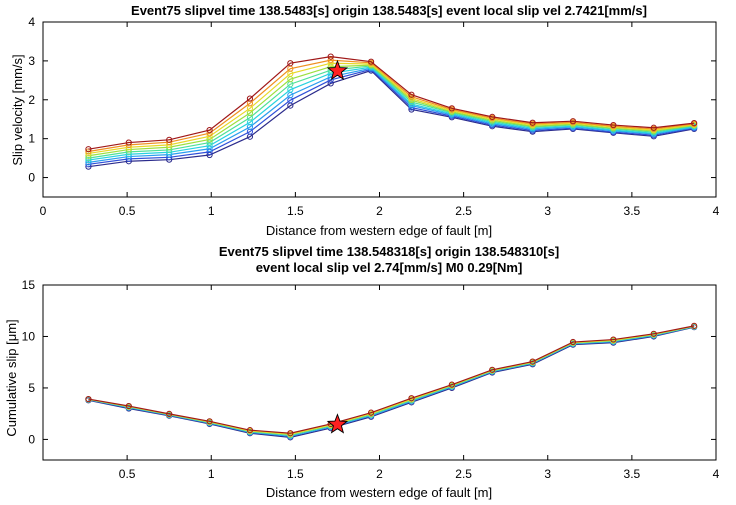 Image resolution: width=736 pixels, height=505 pixels. What do you see at coordinates (31, 22) in the screenshot?
I see `y-tick-label: 4` at bounding box center [31, 22].